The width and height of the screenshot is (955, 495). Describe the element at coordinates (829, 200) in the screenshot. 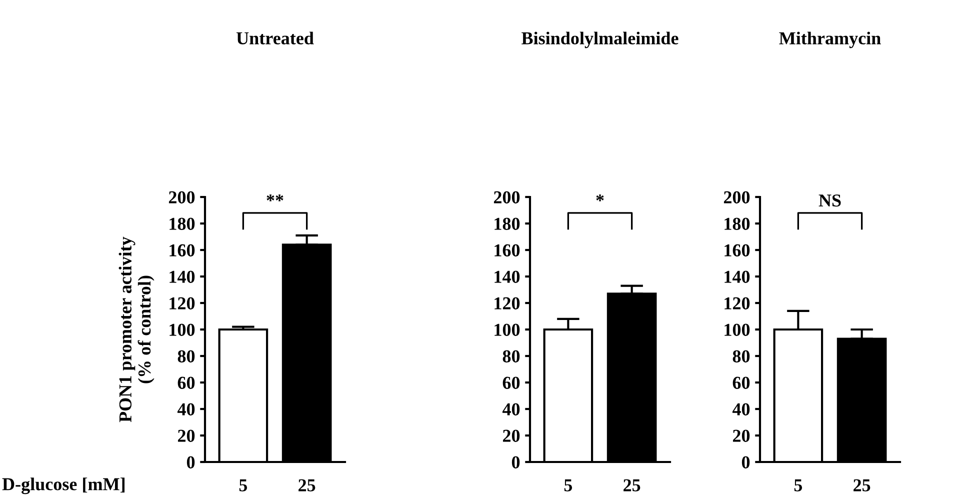

I see `annotation: NS` at that location.